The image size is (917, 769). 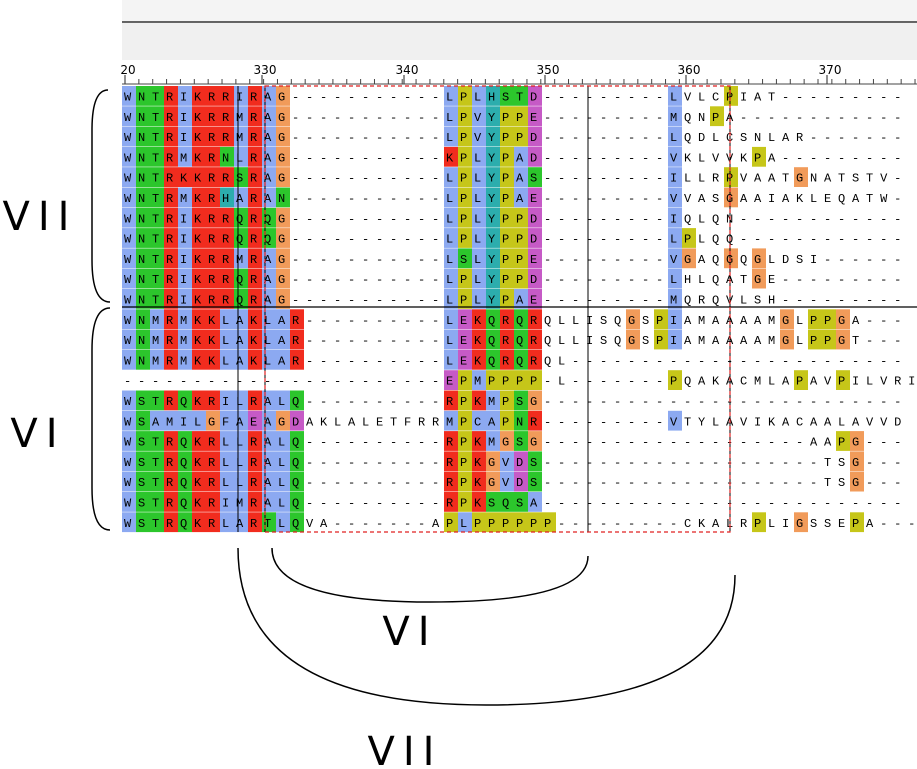 What do you see at coordinates (519, 11) in the screenshot?
I see `toolbar` at bounding box center [519, 11].